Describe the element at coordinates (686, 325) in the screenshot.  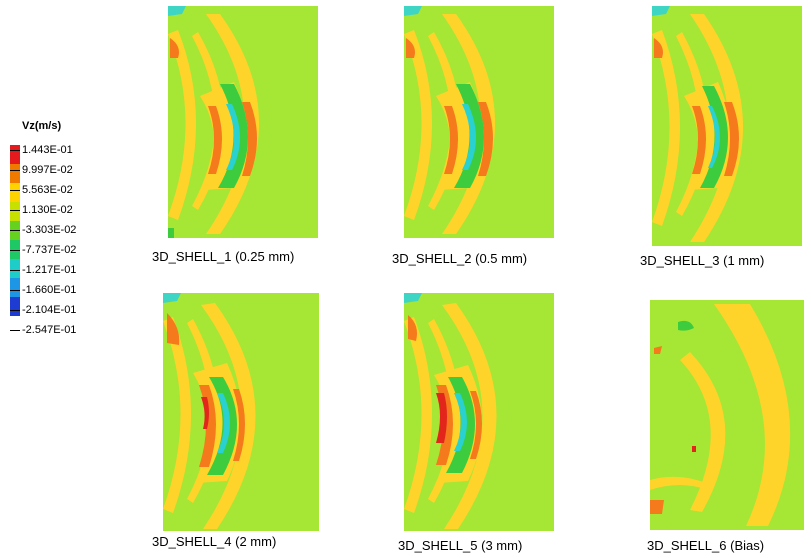
I see `top-green-patch` at that location.